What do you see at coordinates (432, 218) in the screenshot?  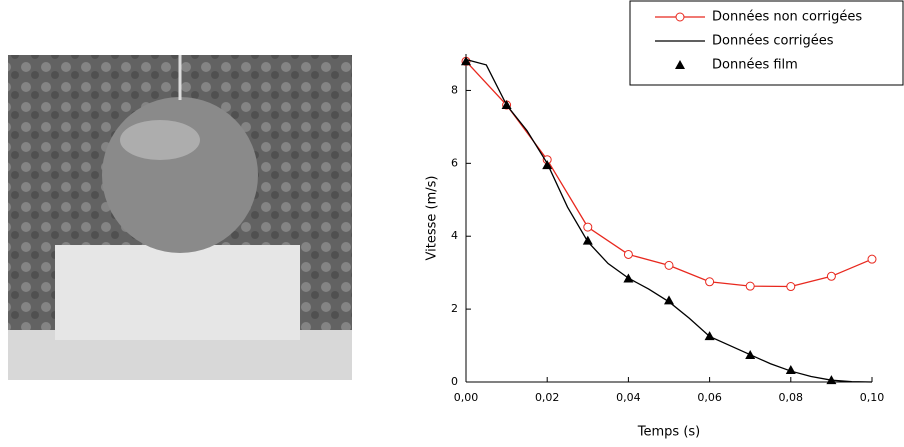 I see `y-axis-title: Vitesse (m/s)` at bounding box center [432, 218].